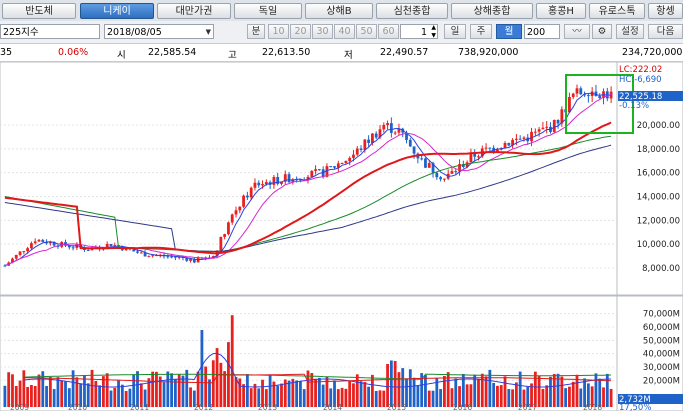 The height and width of the screenshot is (411, 683). Describe the element at coordinates (412, 11) in the screenshot. I see `tab-5: 심천종합` at that location.